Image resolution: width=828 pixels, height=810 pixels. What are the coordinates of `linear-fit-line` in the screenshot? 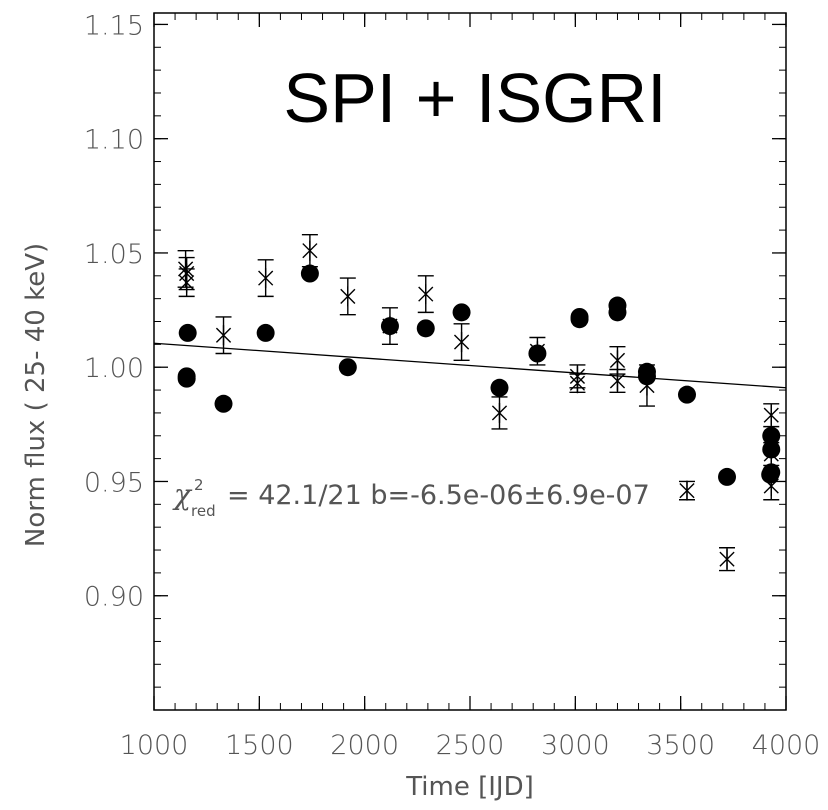 It's located at (470, 365).